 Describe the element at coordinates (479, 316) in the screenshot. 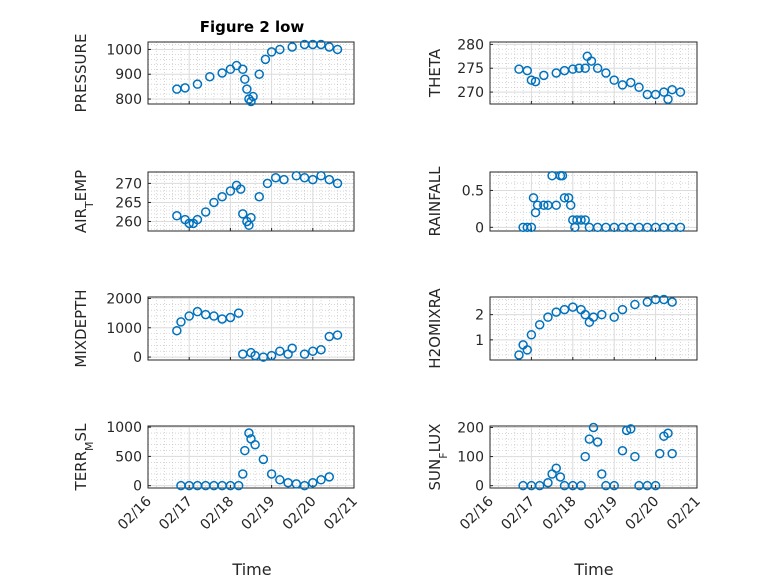

I see `y-tick-label: 2` at that location.